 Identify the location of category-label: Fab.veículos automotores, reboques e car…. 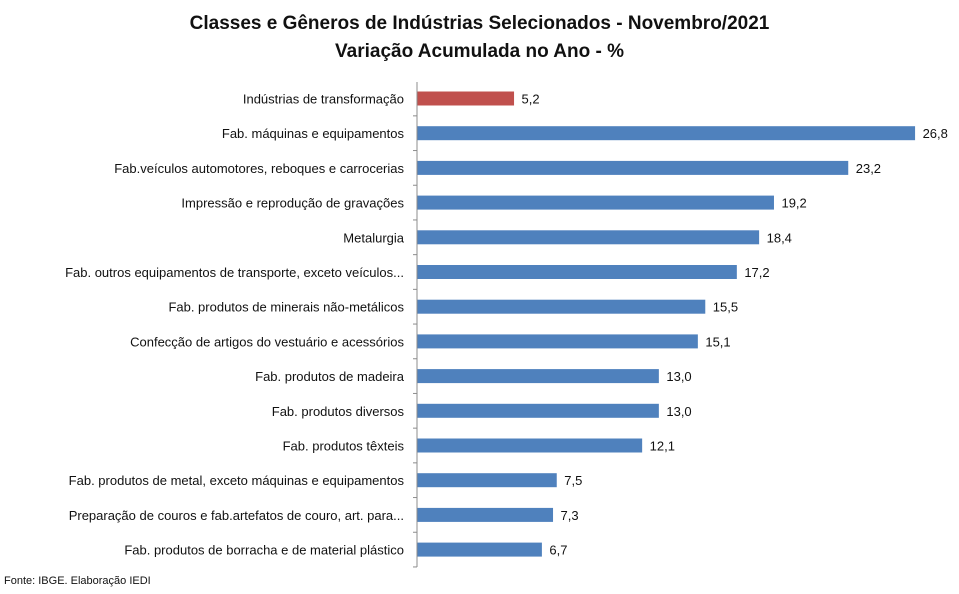
(259, 168).